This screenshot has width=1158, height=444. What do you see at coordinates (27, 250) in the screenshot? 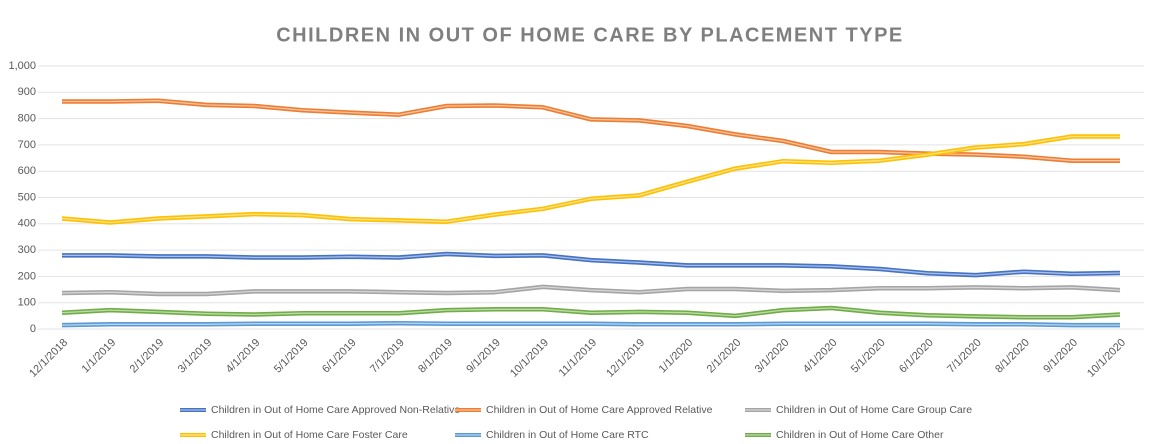
I see `y-tick-label: 300` at bounding box center [27, 250].